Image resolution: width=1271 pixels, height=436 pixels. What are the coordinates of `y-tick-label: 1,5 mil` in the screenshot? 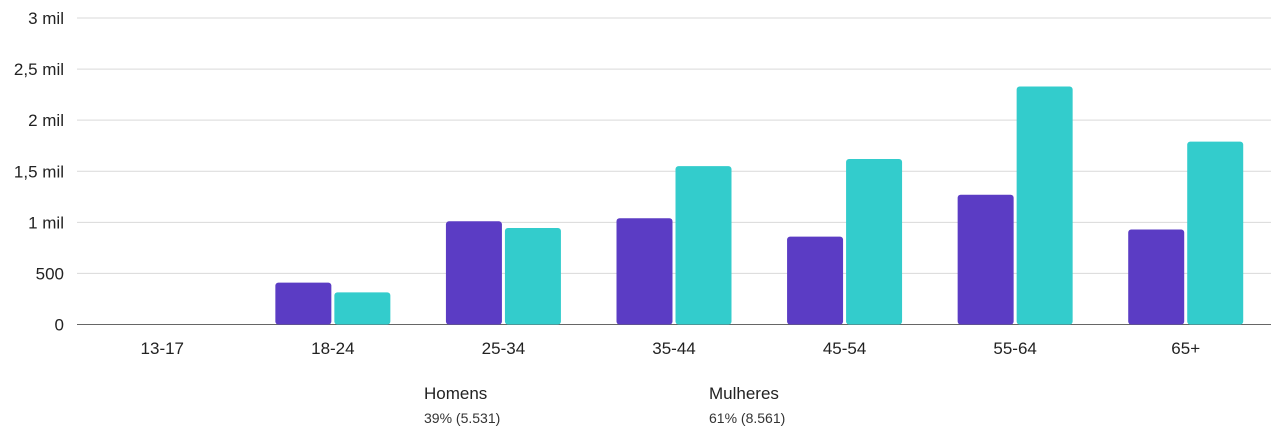 It's located at (39, 171).